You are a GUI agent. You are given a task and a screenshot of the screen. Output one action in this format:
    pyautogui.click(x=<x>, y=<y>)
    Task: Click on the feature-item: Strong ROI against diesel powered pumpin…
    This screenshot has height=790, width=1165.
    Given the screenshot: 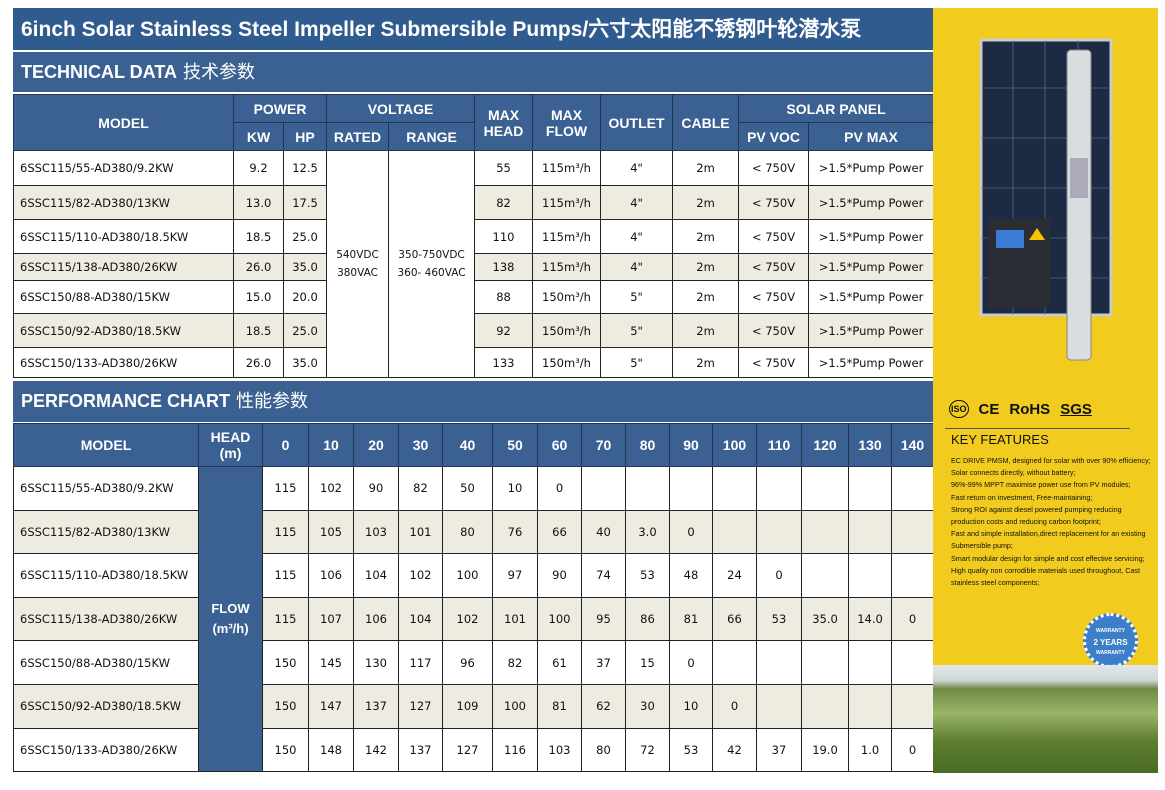 What is the action you would take?
    pyautogui.click(x=1036, y=515)
    